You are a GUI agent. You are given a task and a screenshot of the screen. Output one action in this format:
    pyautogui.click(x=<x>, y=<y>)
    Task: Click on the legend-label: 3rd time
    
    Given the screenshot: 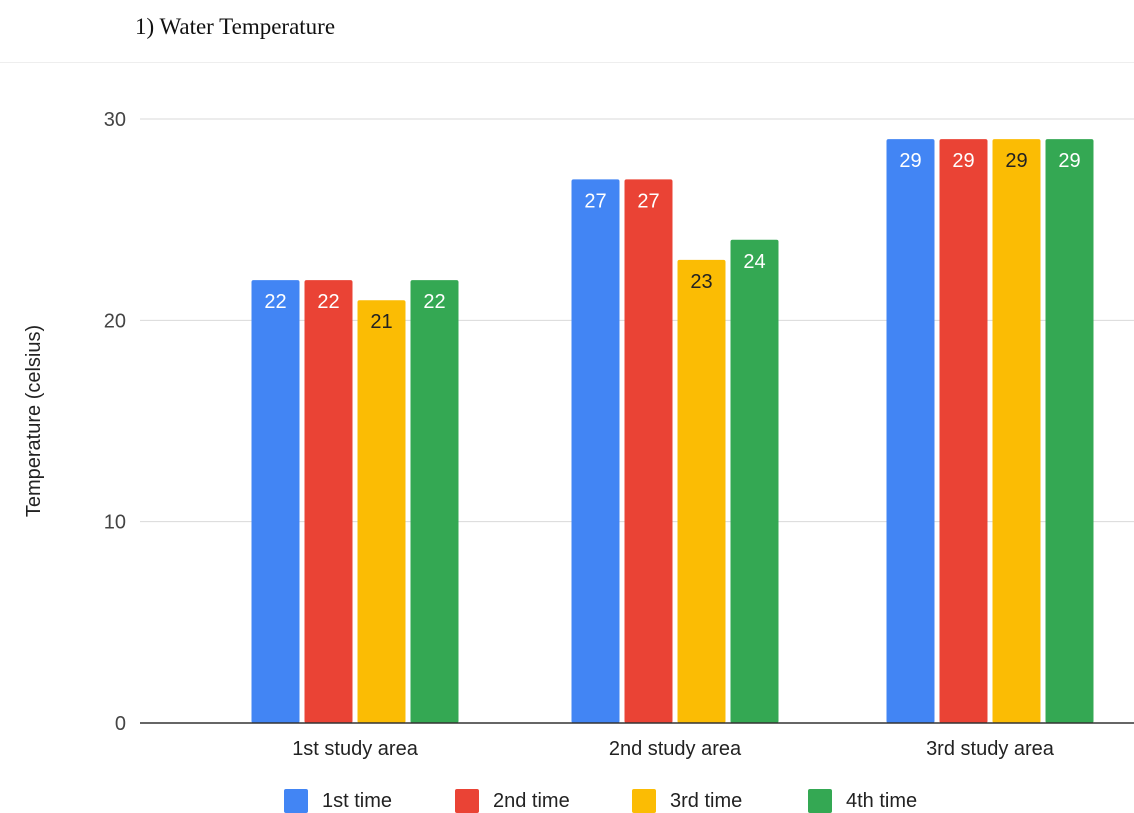 What is the action you would take?
    pyautogui.click(x=706, y=801)
    